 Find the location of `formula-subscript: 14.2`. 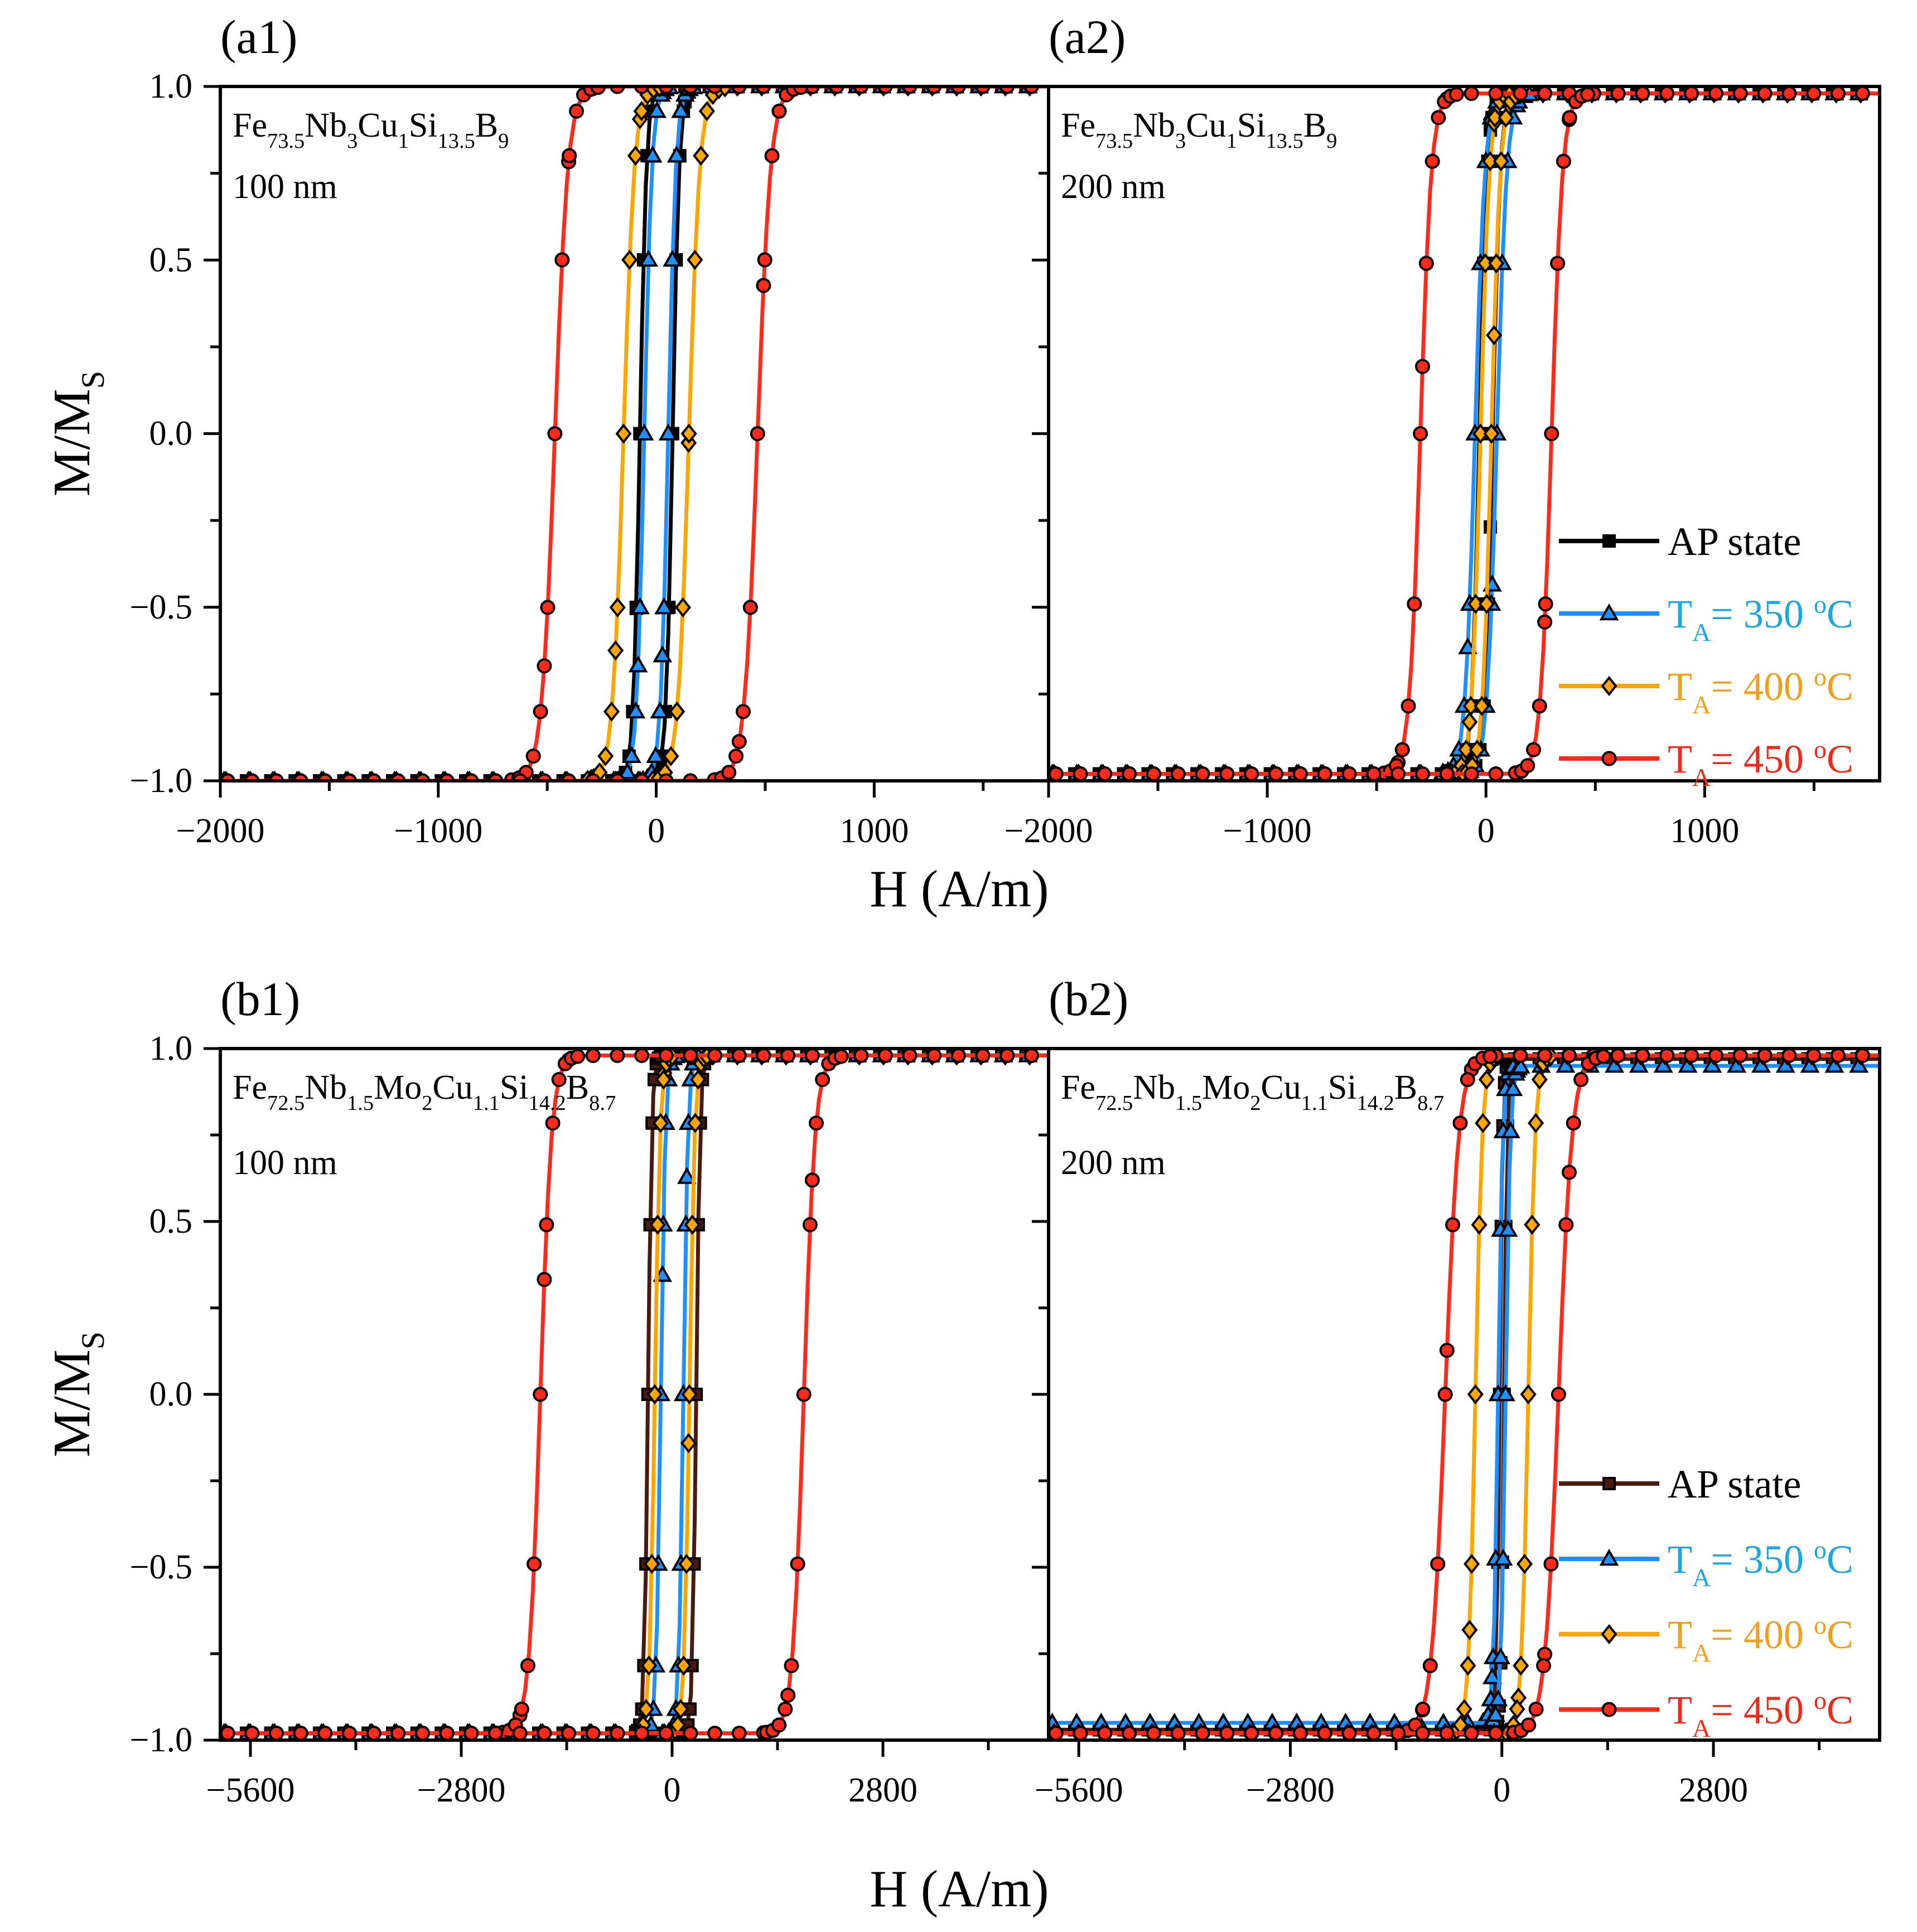

formula-subscript: 14.2 is located at coordinates (547, 1103).